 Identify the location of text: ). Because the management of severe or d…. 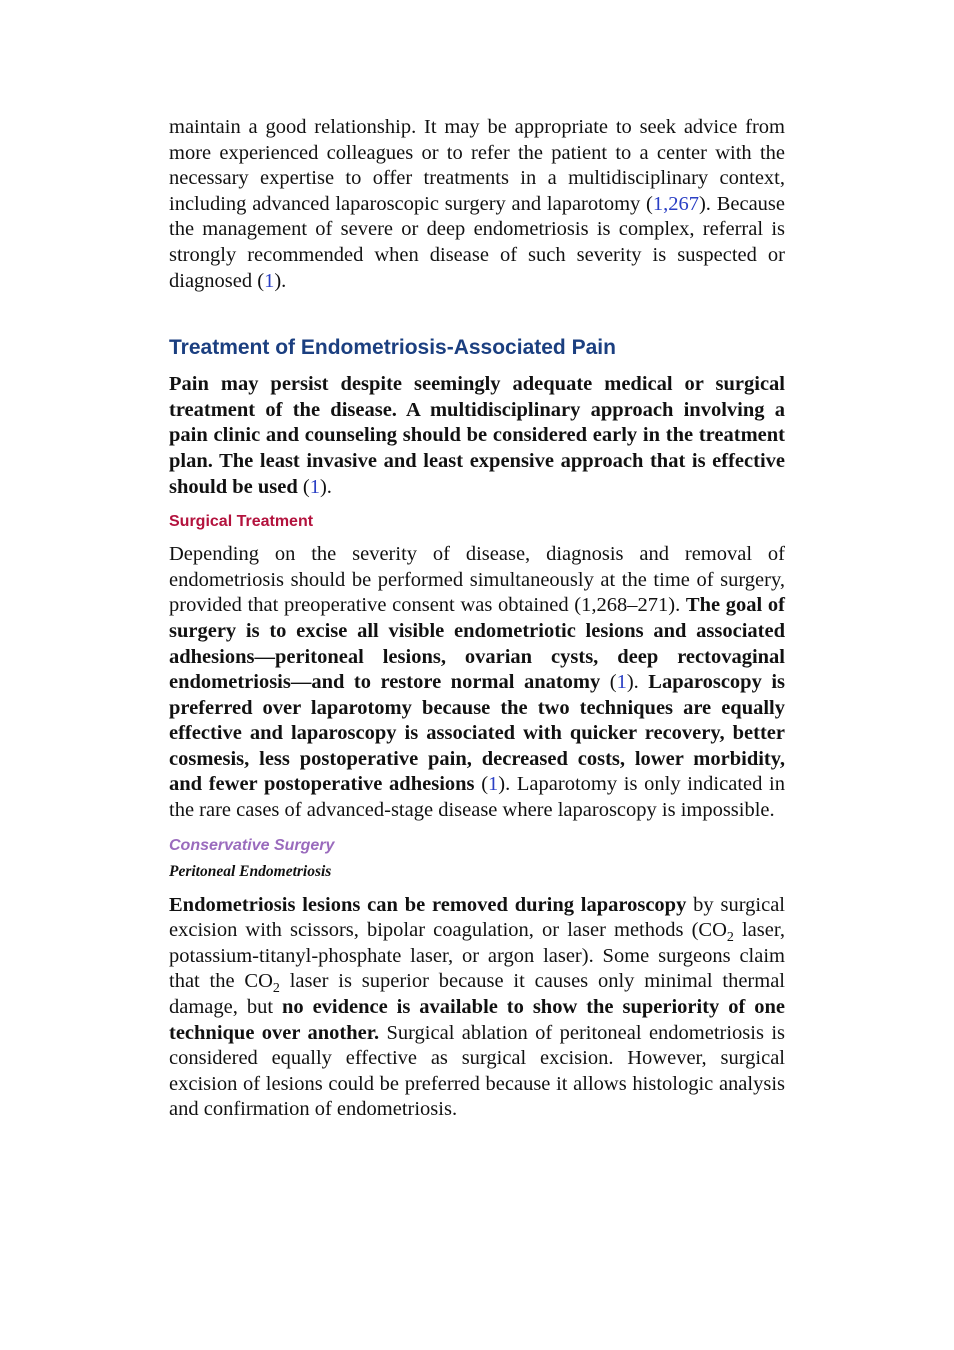
(477, 242).